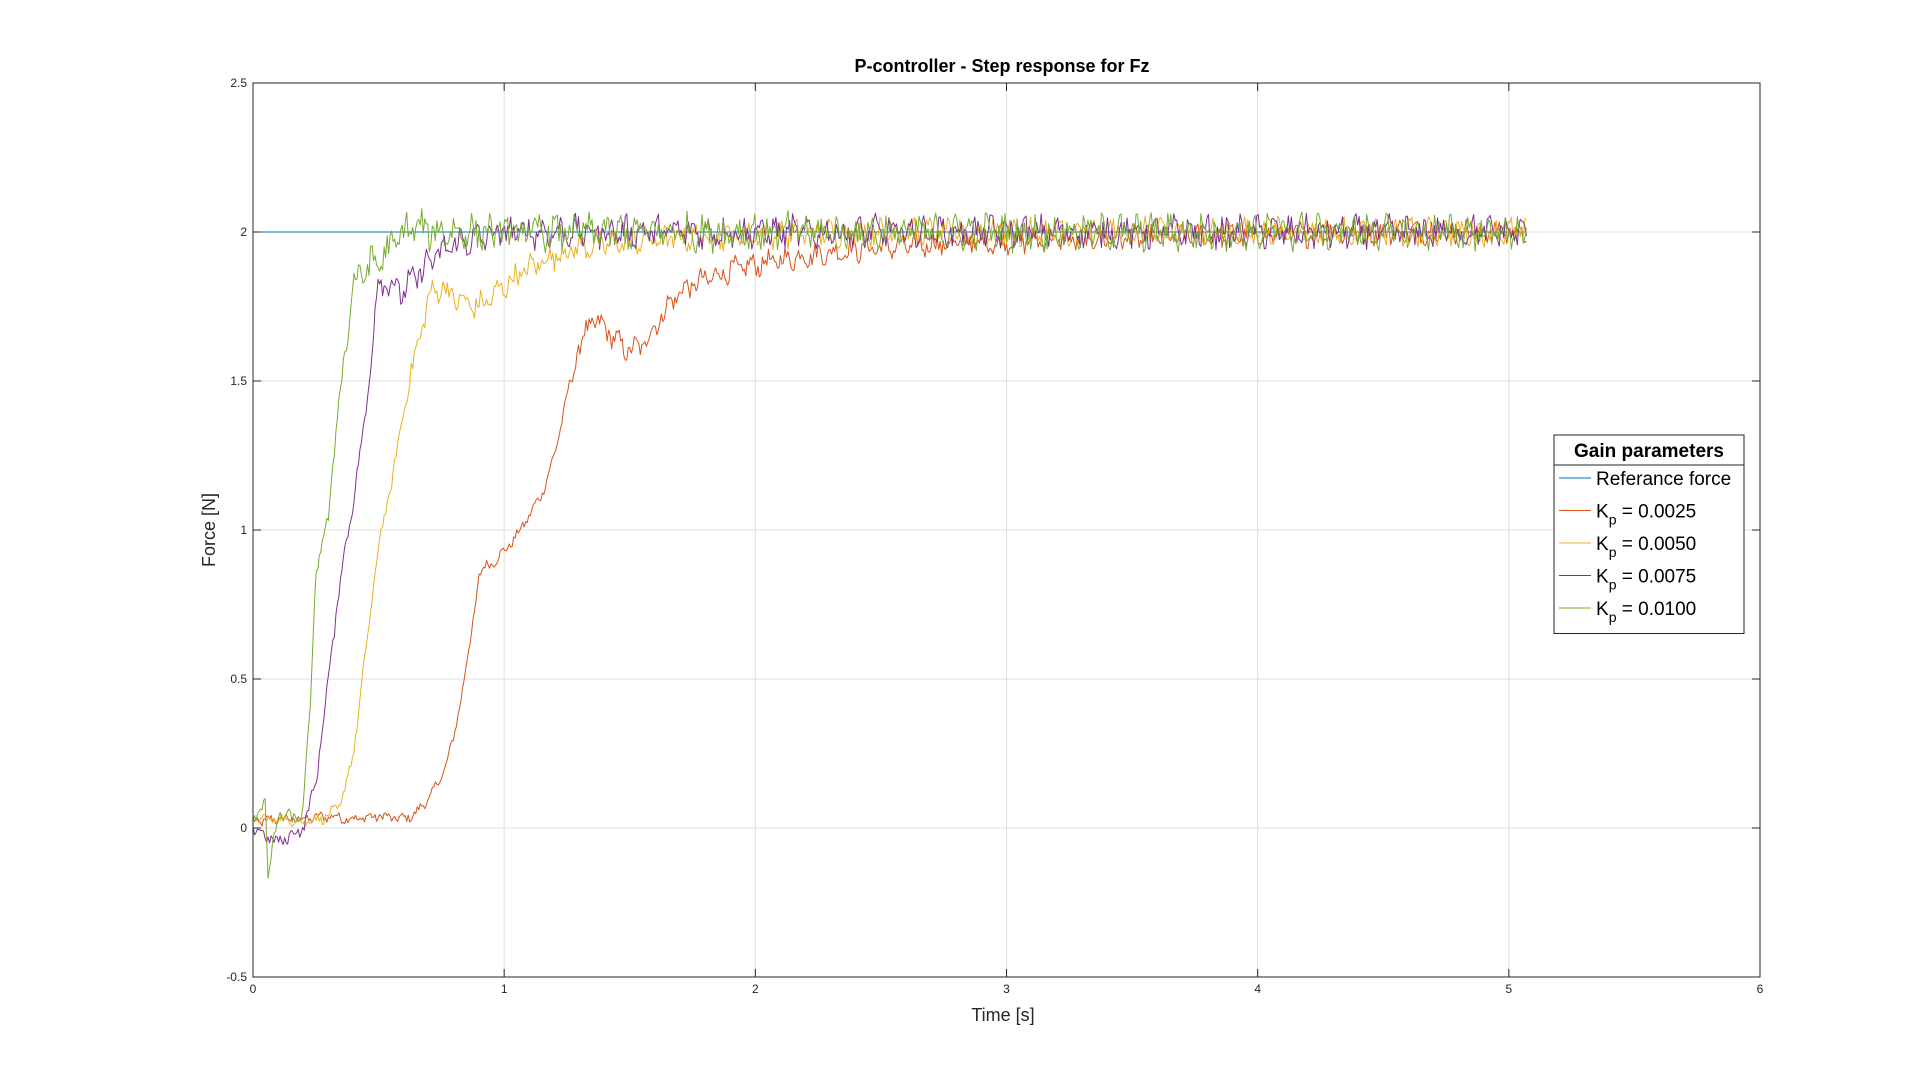 This screenshot has width=1920, height=1089. What do you see at coordinates (1646, 612) in the screenshot?
I see `legend-entry-5: Kp = 0.0100` at bounding box center [1646, 612].